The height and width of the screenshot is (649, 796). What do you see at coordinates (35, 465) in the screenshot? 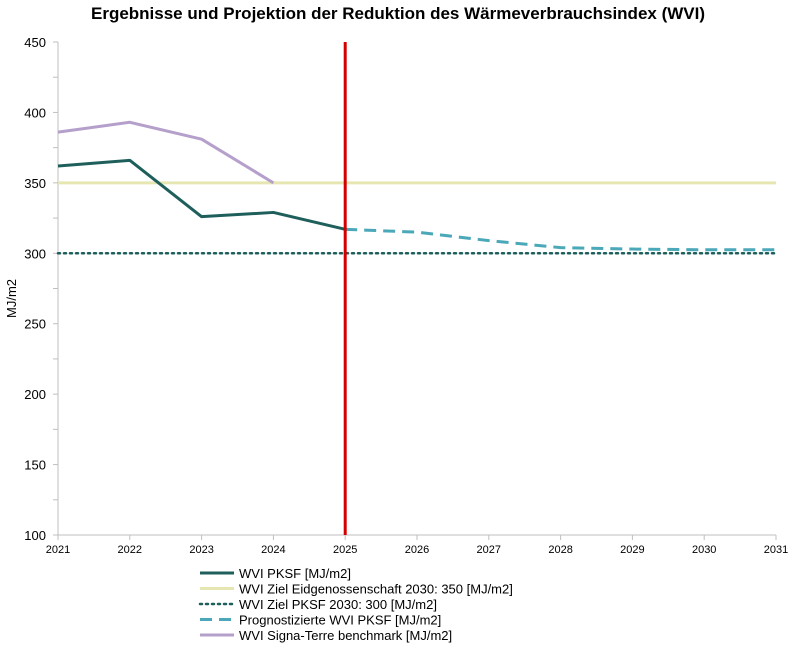
I see `y-tick-label: 150` at bounding box center [35, 465].